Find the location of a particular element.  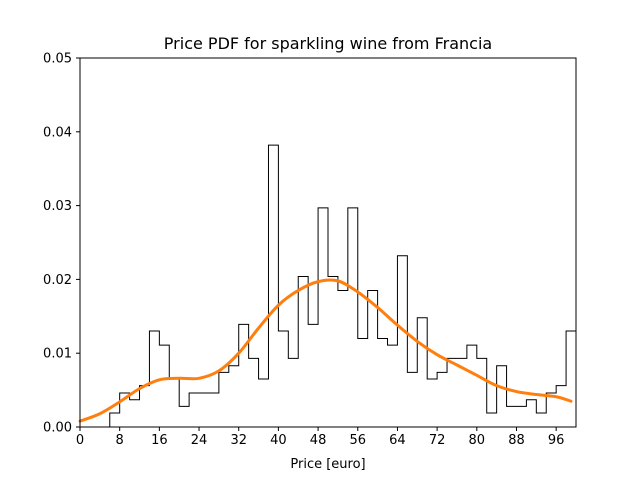

y-tick-label: 0.04 is located at coordinates (57, 132).